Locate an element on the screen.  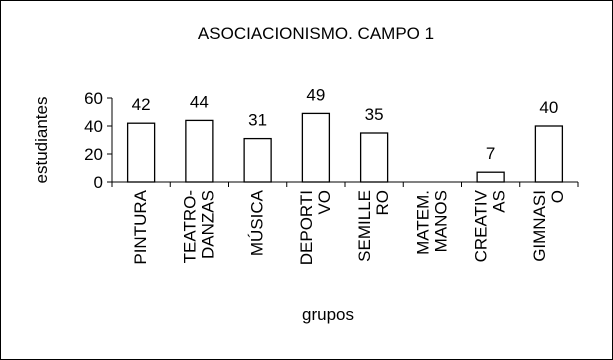
x-tick-label: MÚSICA is located at coordinates (257, 222).